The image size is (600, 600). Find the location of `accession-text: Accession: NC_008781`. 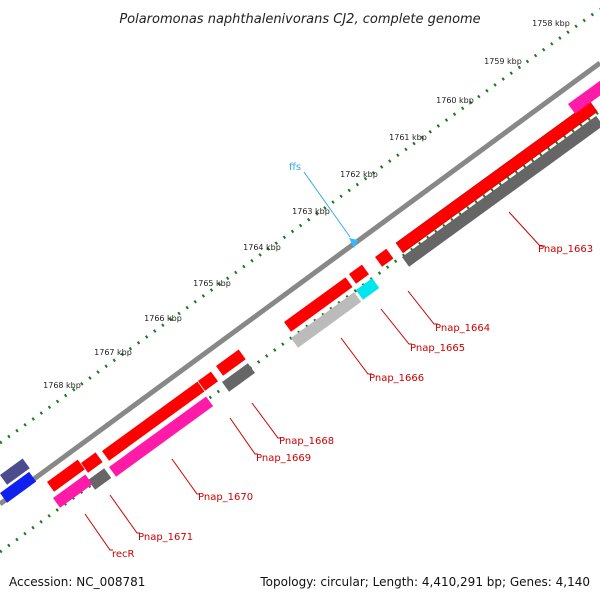

accession-text: Accession: NC_008781 is located at coordinates (77, 582).